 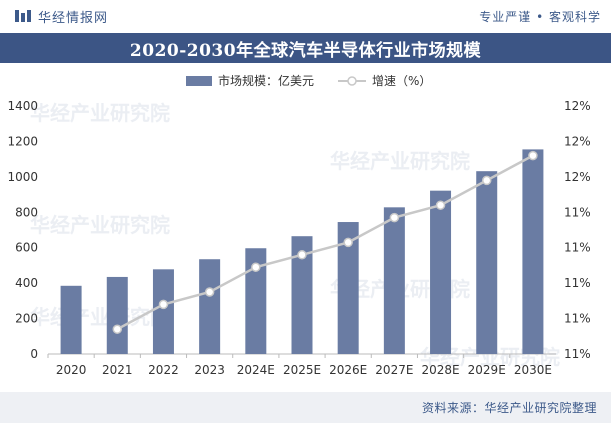 I want to click on x-tick-label: 2026E, so click(x=348, y=370).